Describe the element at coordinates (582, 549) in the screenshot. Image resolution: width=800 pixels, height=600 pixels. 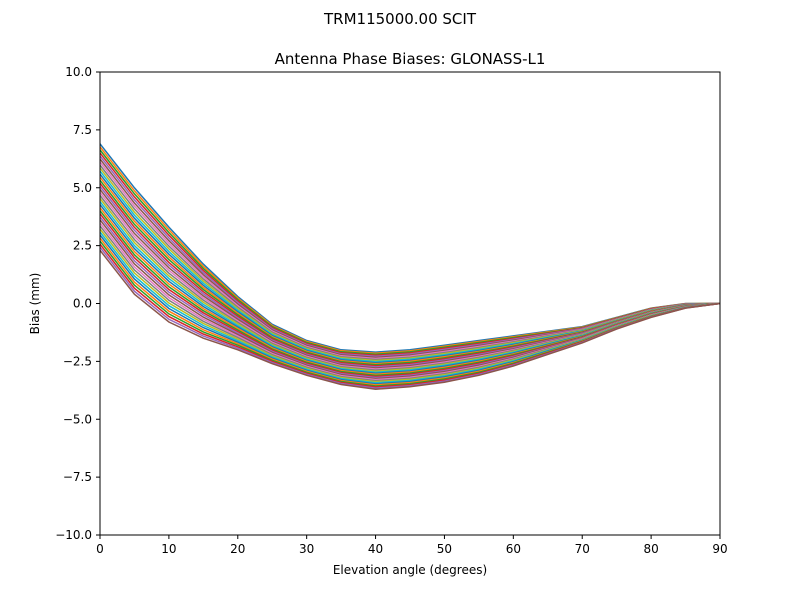
I see `x-tick-label: 70` at that location.